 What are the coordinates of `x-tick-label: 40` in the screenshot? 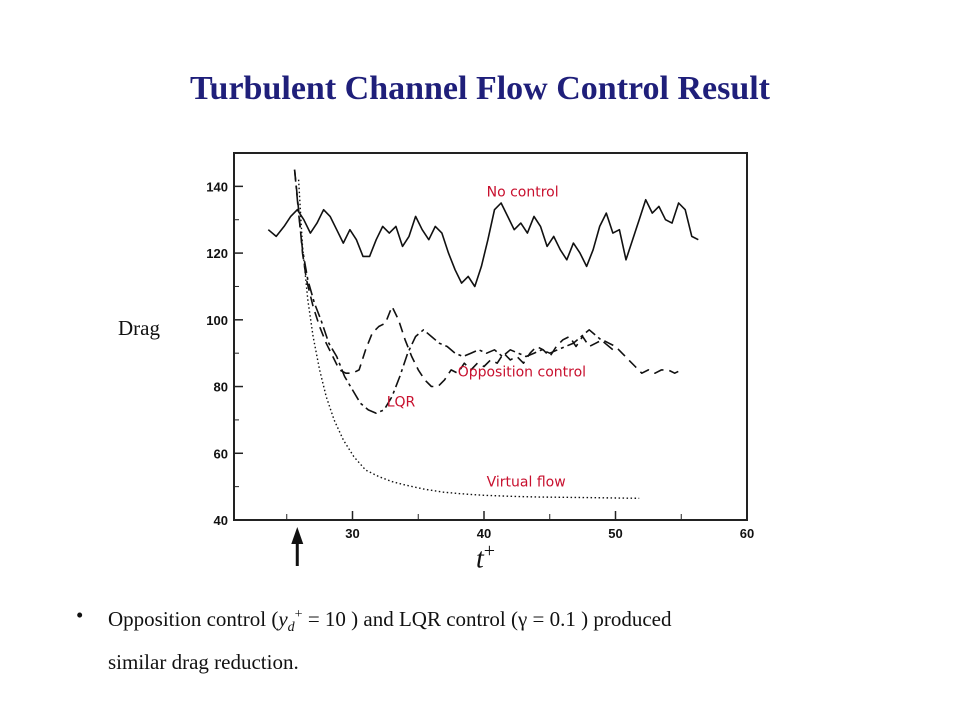 It's located at (484, 533).